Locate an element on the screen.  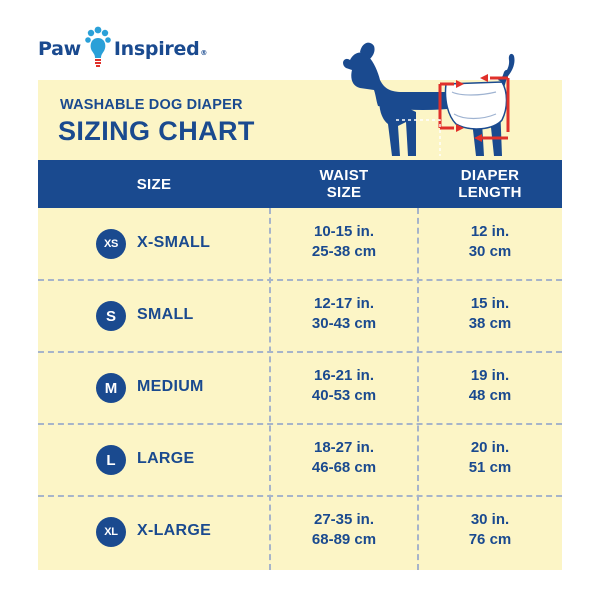
table-row-m: M MEDIUM 16-21 in. 40-53 cm 19 in. 48 cm is located at coordinates (300, 388).